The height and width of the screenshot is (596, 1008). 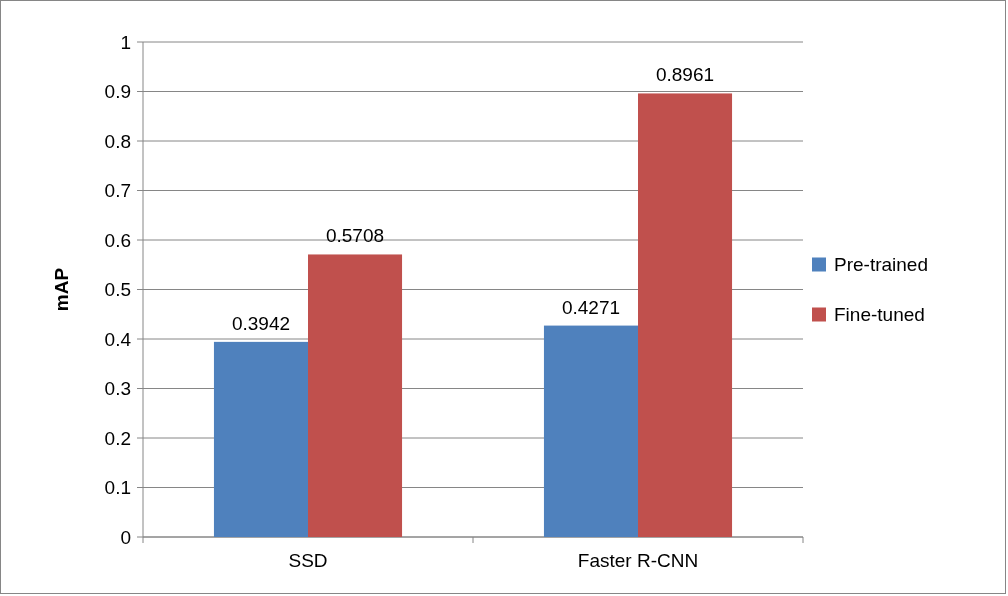 What do you see at coordinates (117, 389) in the screenshot?
I see `y-tick-label: 0.3` at bounding box center [117, 389].